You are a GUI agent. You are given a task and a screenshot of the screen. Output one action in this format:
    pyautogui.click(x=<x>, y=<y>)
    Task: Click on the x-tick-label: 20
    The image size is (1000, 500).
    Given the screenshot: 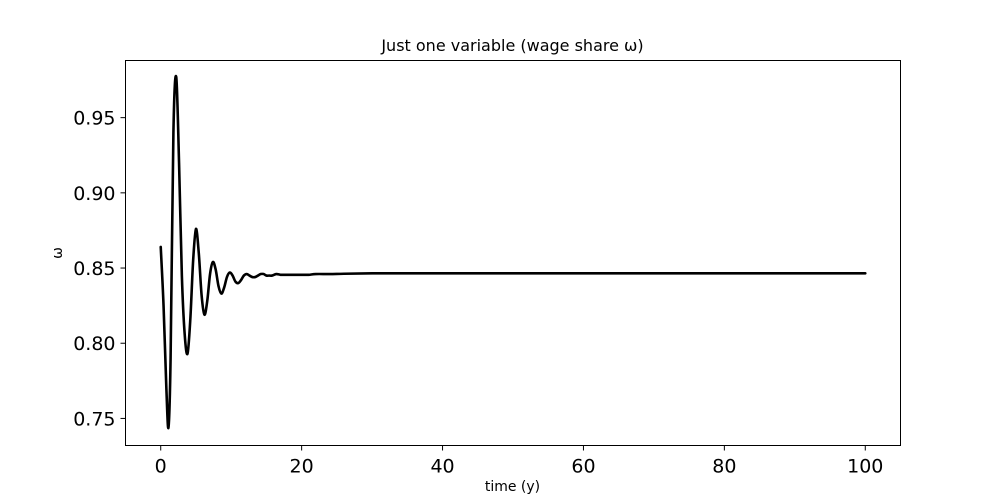 What is the action you would take?
    pyautogui.click(x=302, y=467)
    